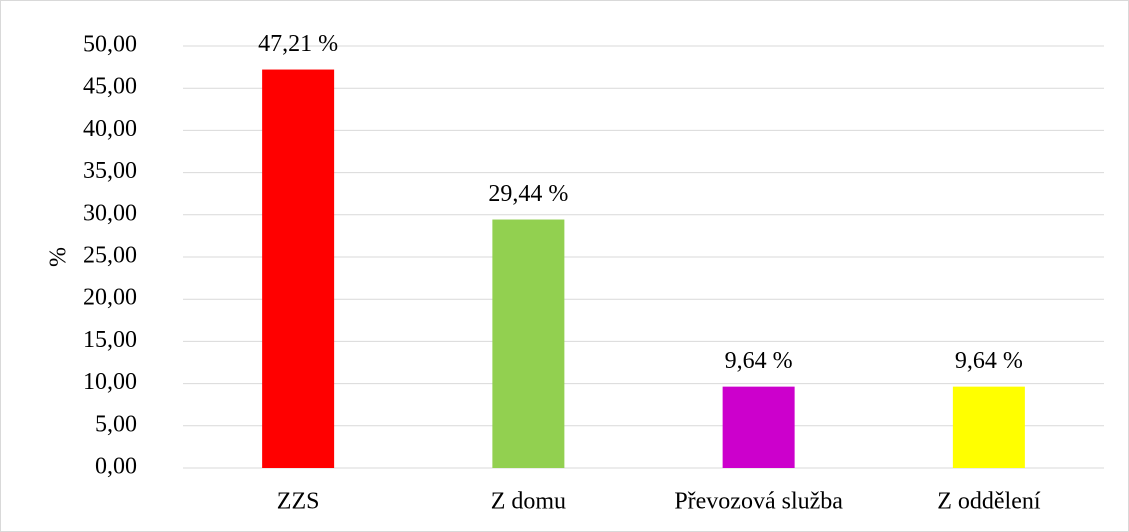 The image size is (1129, 532). I want to click on y-tick-label: 20,00, so click(110, 298).